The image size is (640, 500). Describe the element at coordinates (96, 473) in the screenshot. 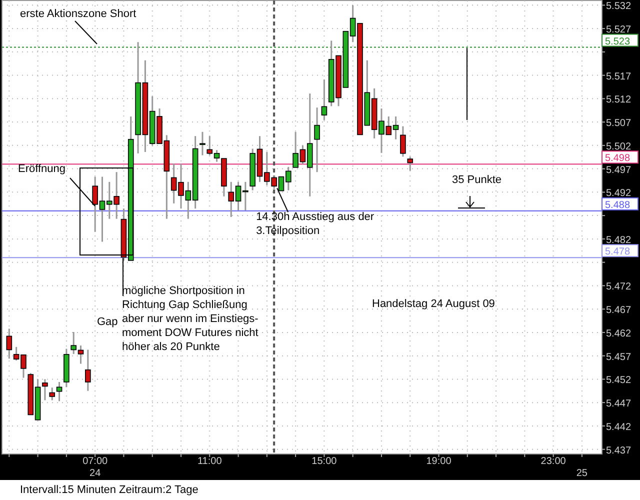

I see `x2-tick-label: 24` at that location.